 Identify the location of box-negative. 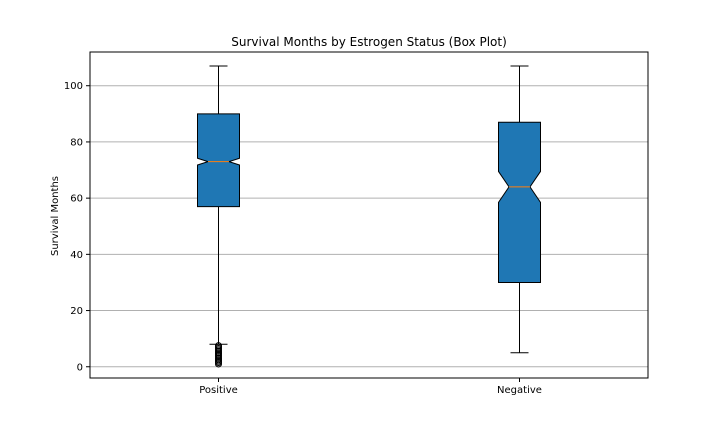
(519, 202).